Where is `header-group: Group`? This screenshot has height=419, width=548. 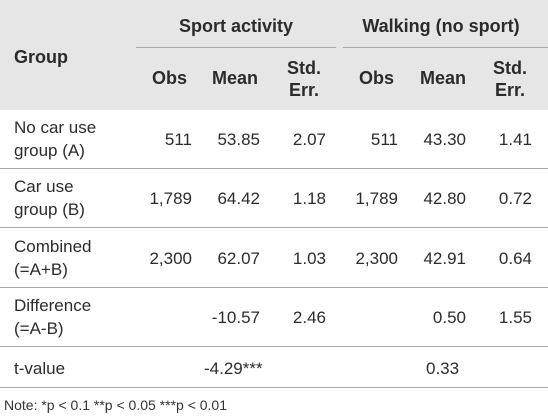 header-group: Group is located at coordinates (41, 57).